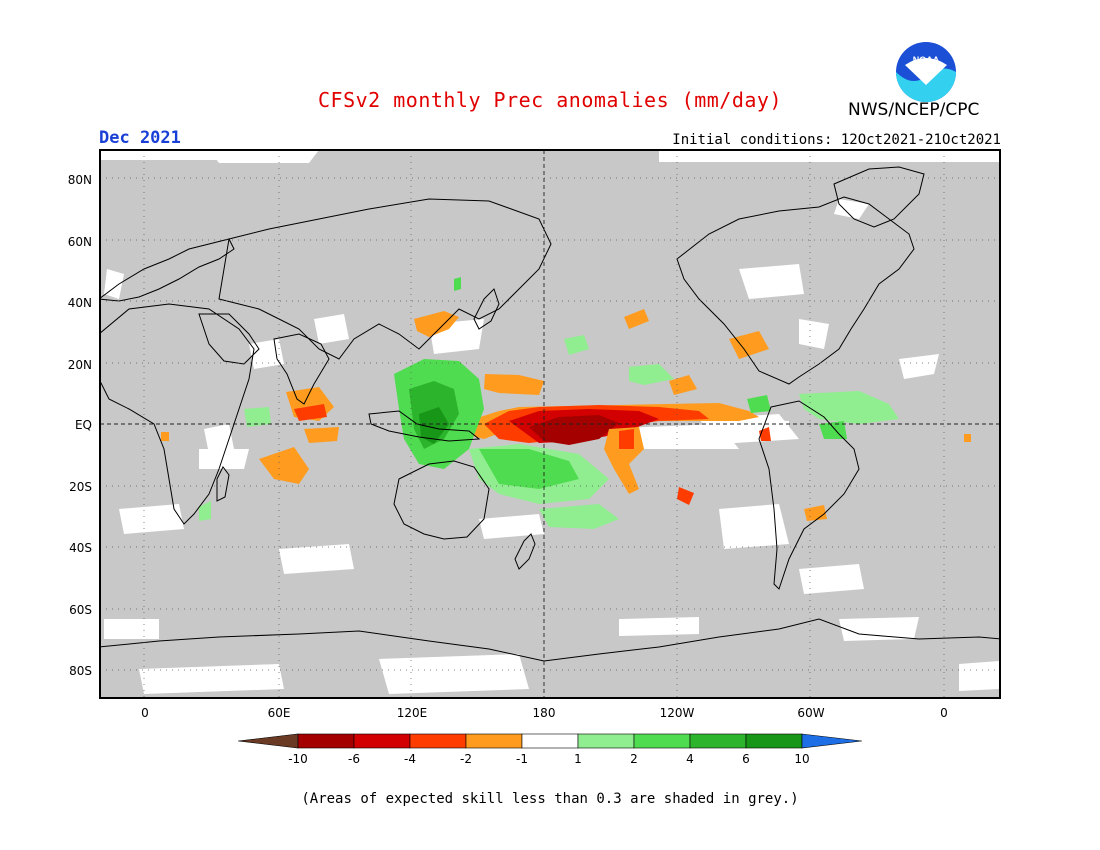  What do you see at coordinates (677, 713) in the screenshot?
I see `lon-label-120w: 120W` at bounding box center [677, 713].